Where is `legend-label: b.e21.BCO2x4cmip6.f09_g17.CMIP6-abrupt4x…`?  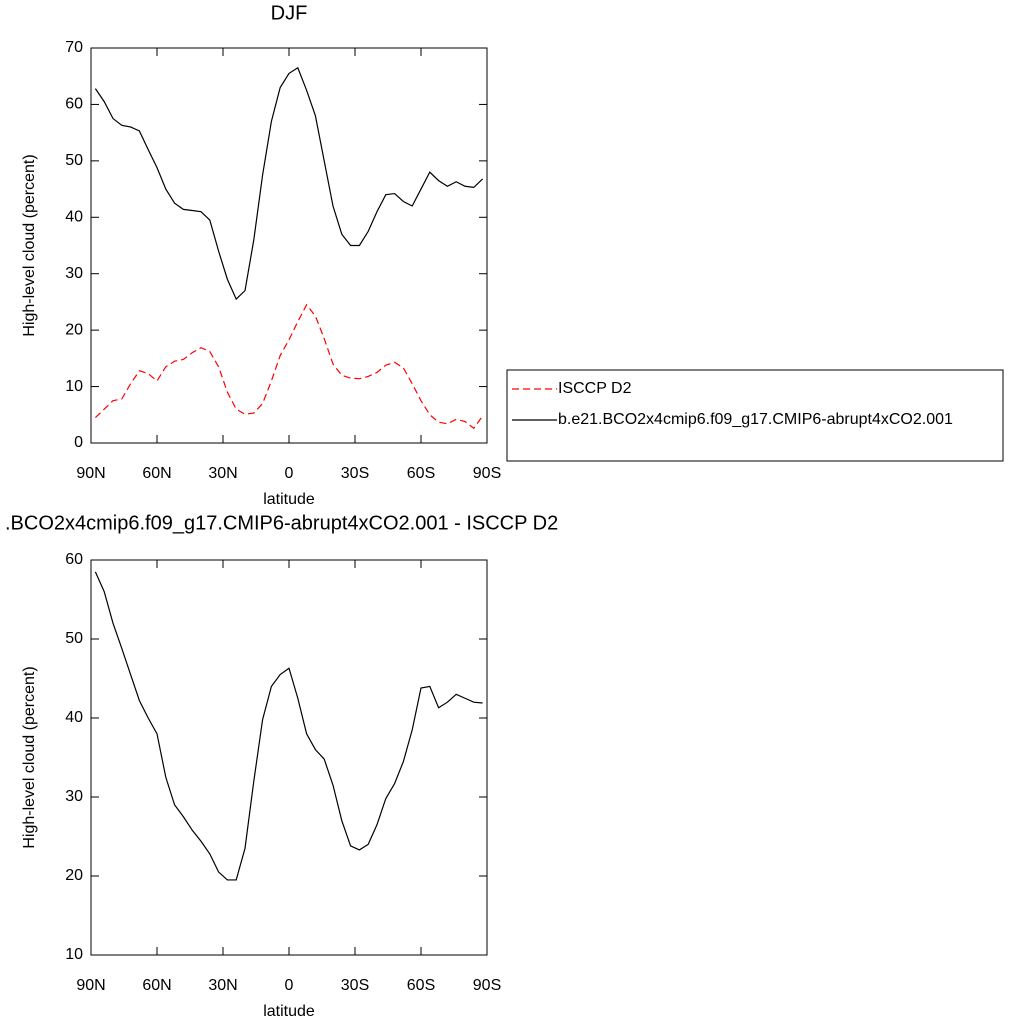 legend-label: b.e21.BCO2x4cmip6.f09_g17.CMIP6-abrupt4x… is located at coordinates (755, 419).